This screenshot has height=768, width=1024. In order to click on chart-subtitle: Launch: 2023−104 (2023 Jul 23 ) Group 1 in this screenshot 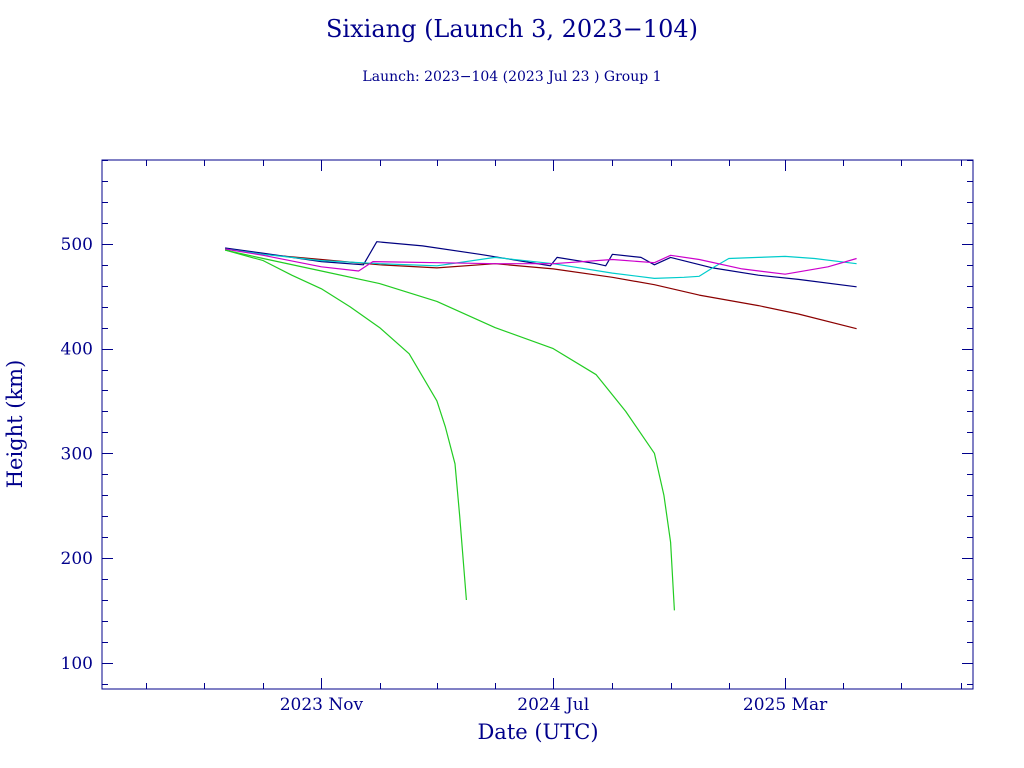, I will do `click(511, 77)`.